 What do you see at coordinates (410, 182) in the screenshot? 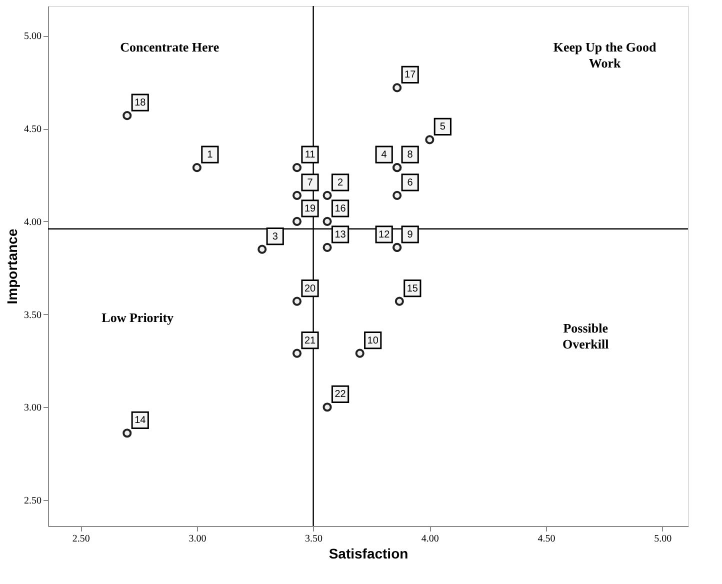
I see `annotation: 6` at bounding box center [410, 182].